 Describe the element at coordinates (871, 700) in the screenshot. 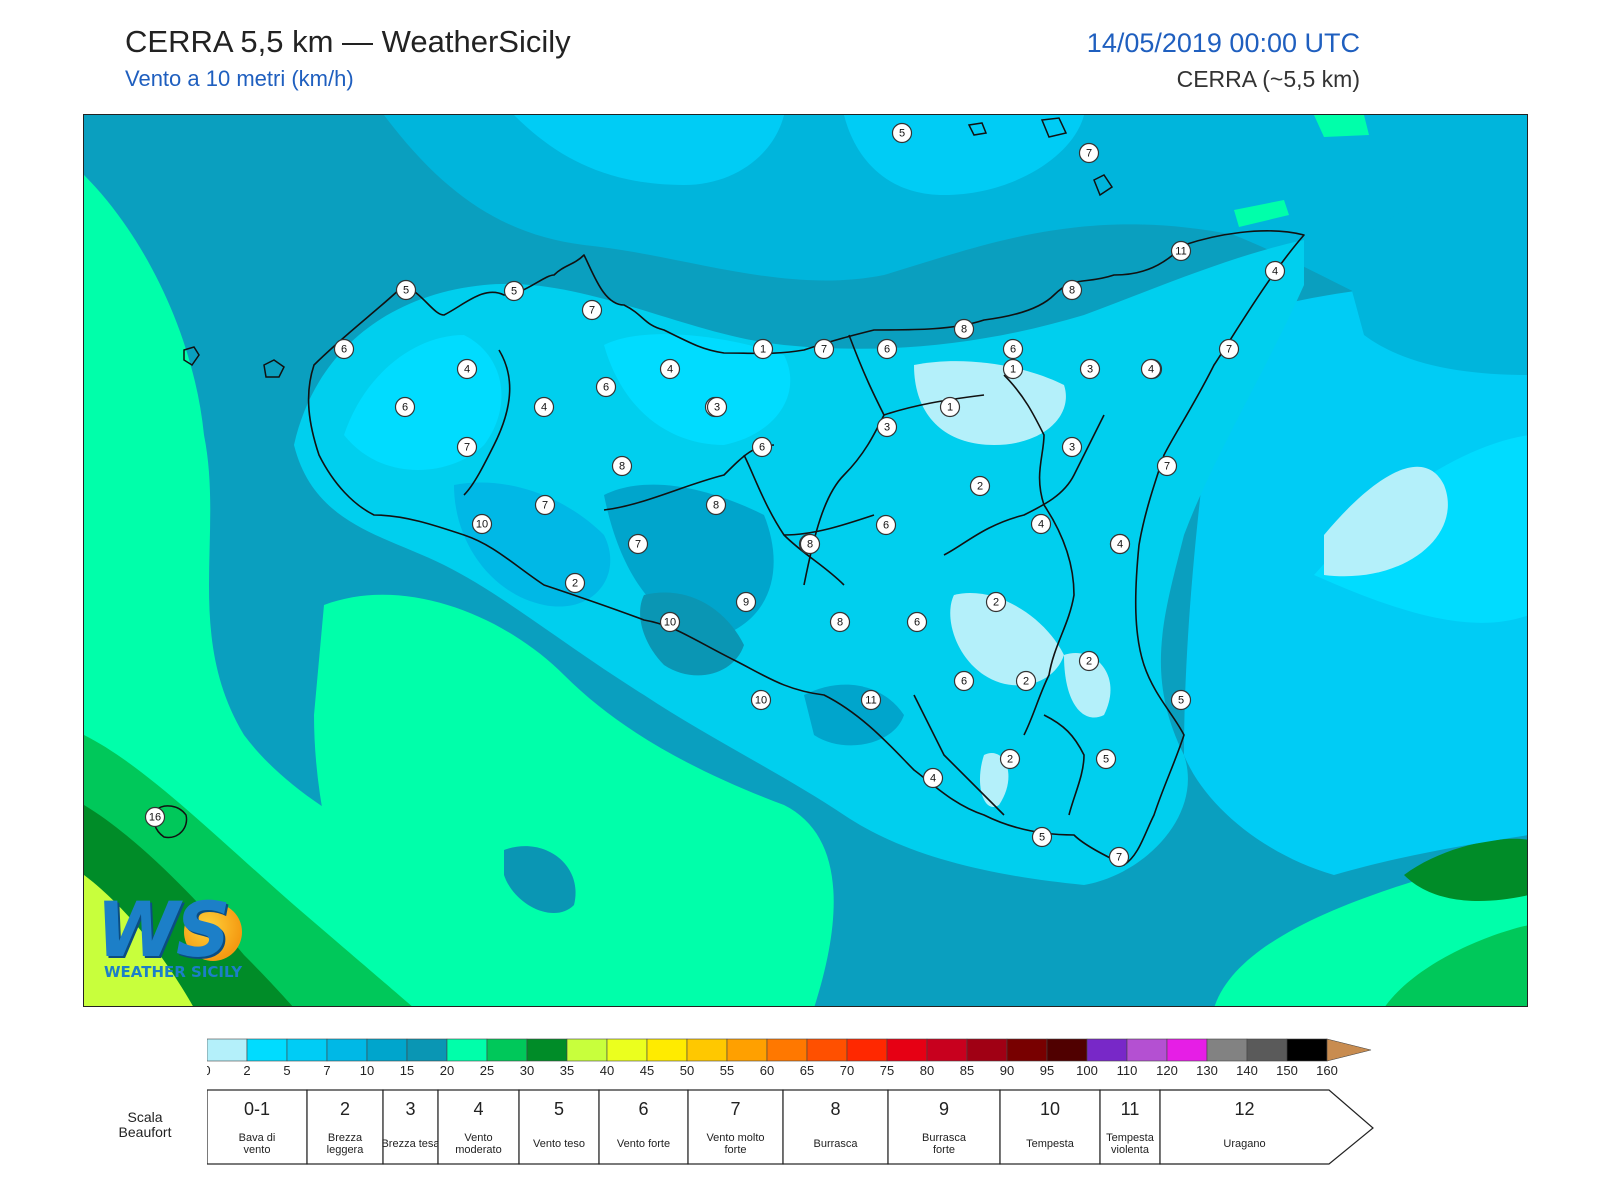

I see `station-marker: 11` at that location.